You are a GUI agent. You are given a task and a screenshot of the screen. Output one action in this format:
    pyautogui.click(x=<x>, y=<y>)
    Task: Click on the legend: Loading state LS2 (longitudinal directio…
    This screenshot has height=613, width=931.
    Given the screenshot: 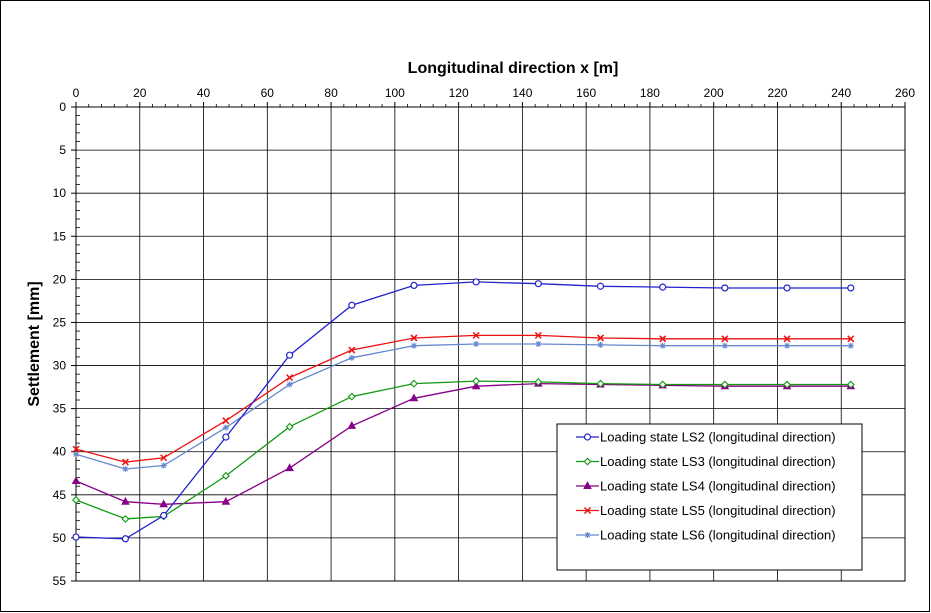 What is the action you would take?
    pyautogui.click(x=709, y=497)
    